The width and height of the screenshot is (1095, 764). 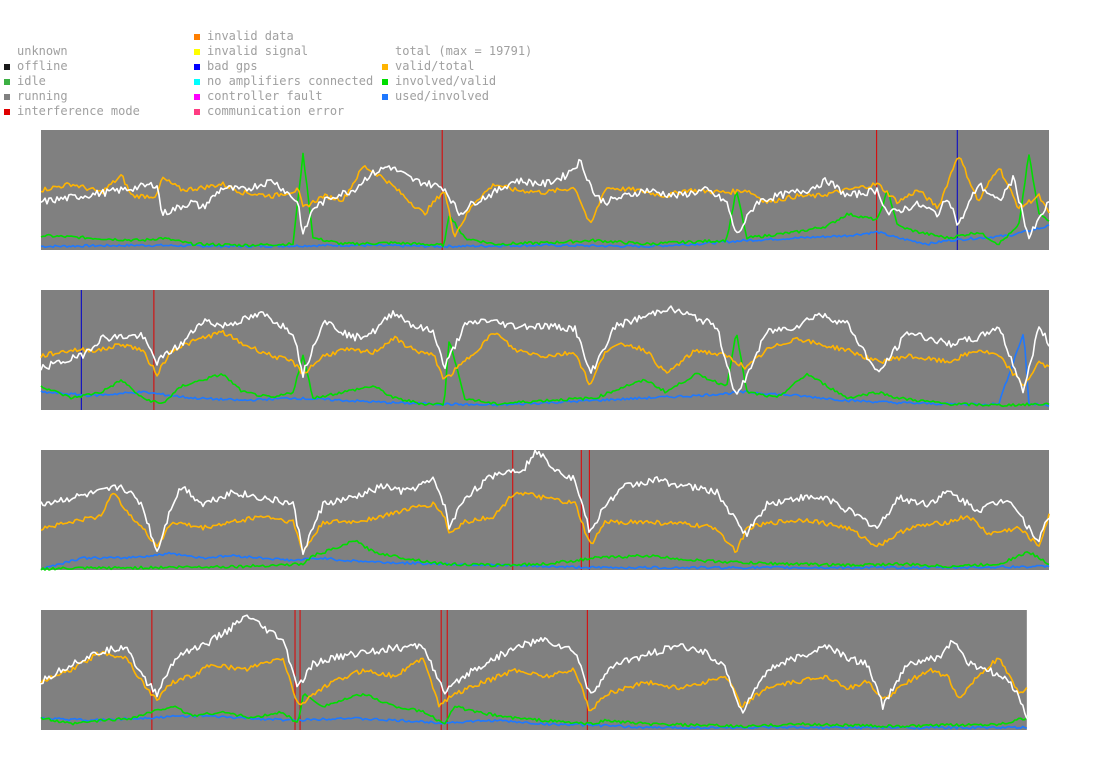 I want to click on legend-item-no-amplifiers: no amplifiers connected, so click(x=283, y=81).